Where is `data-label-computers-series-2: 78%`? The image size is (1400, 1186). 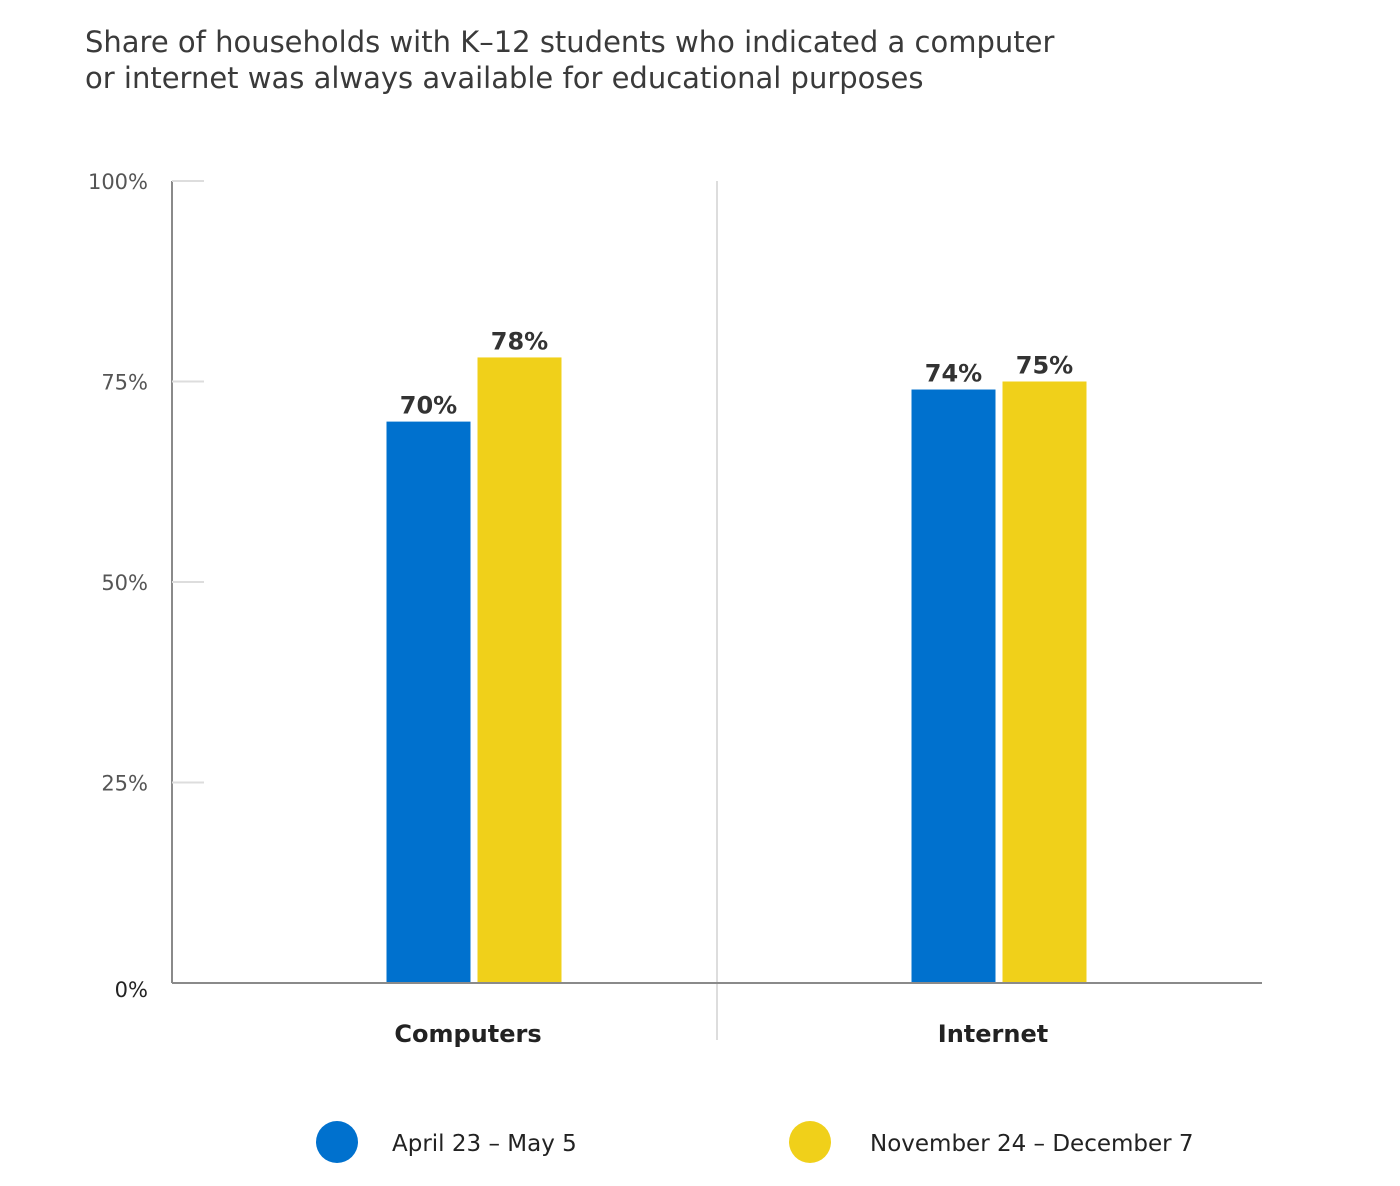
data-label-computers-series-2: 78% is located at coordinates (519, 341).